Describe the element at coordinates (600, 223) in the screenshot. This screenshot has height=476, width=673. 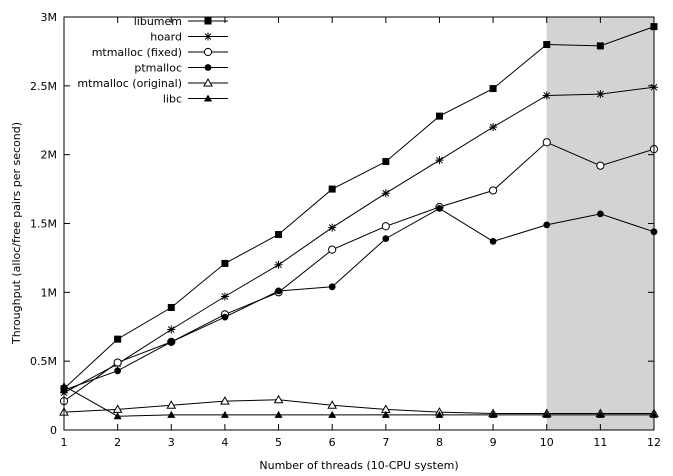
I see `shaded-region` at that location.